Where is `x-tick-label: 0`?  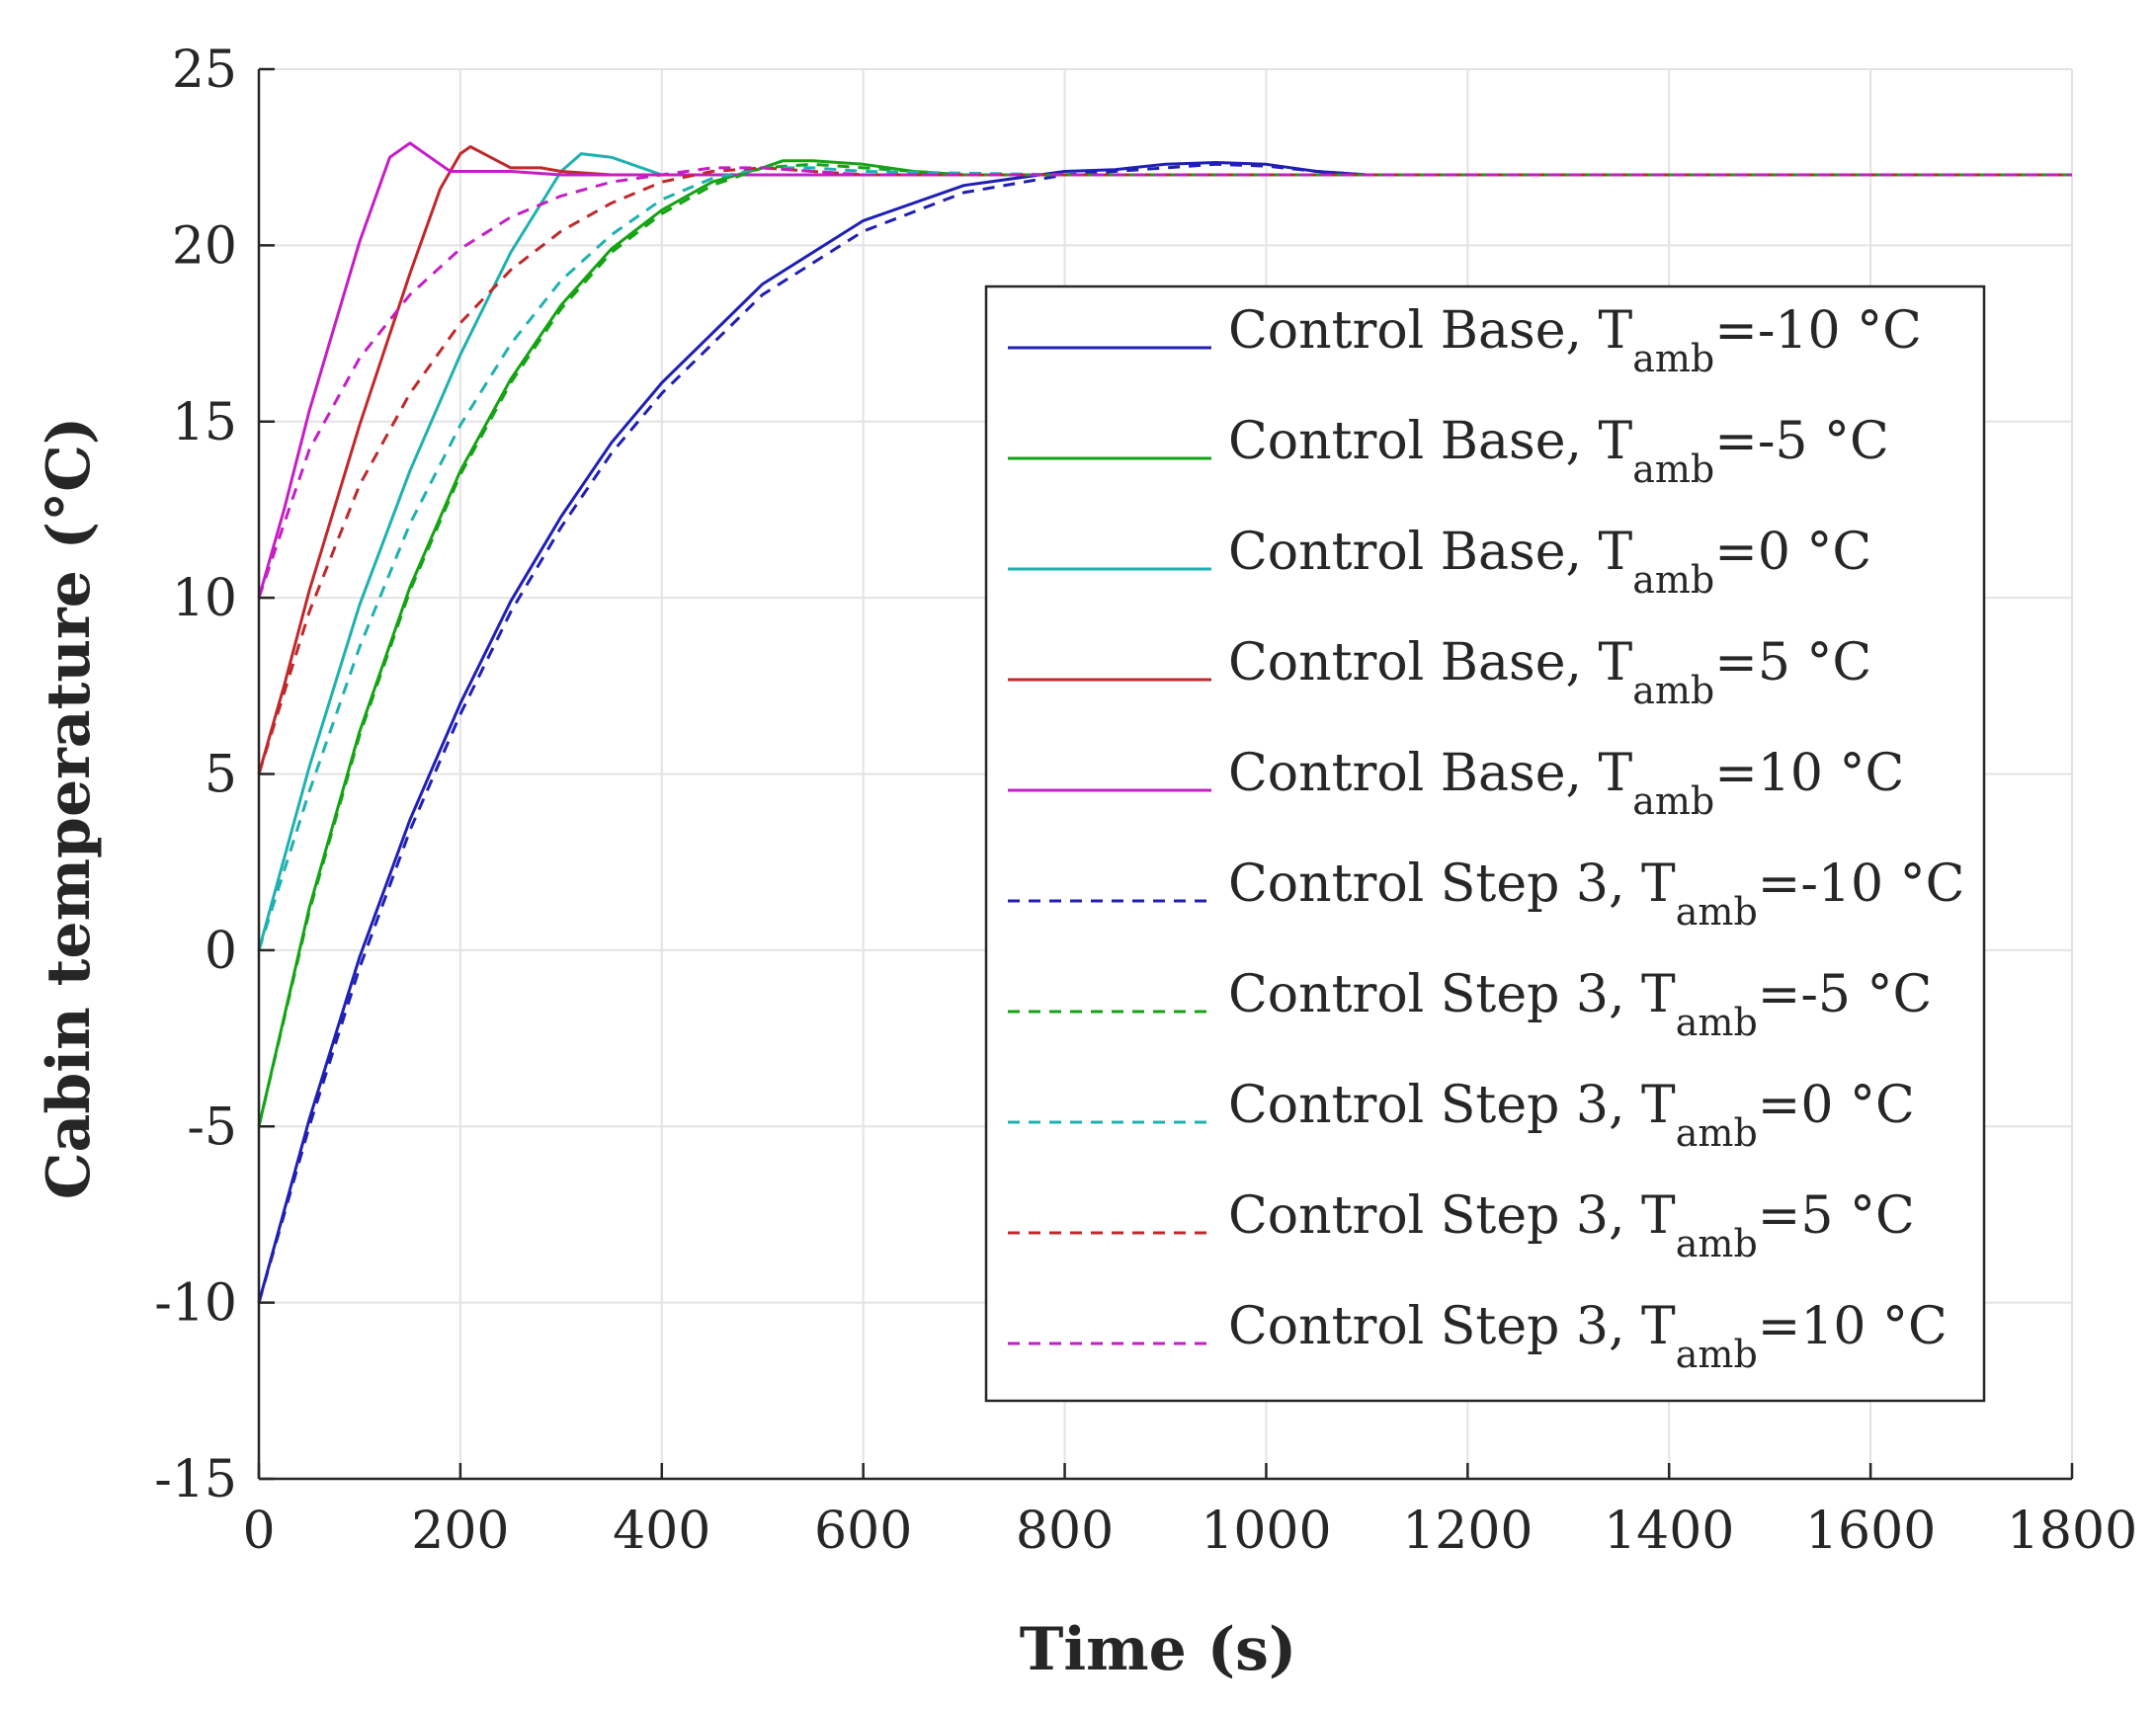 x-tick-label: 0 is located at coordinates (259, 1531).